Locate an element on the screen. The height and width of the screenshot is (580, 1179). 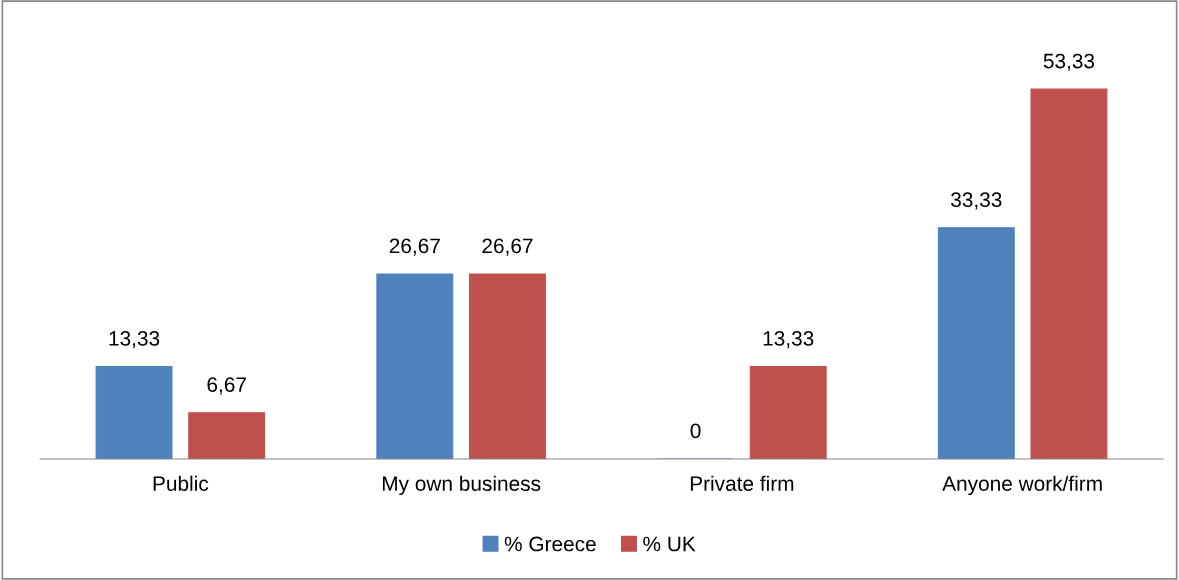
x-tick-label: Anyone work/firm is located at coordinates (1022, 485).